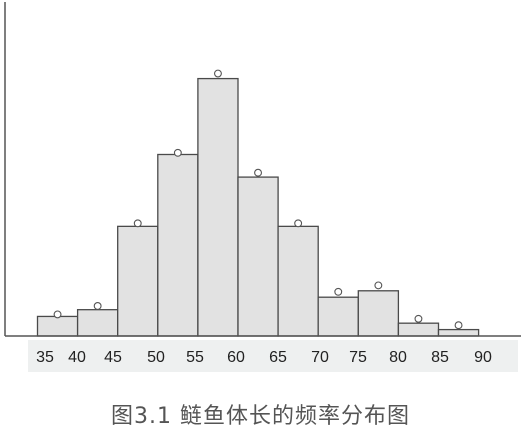  What do you see at coordinates (358, 357) in the screenshot?
I see `x-tick-label-75: 75` at bounding box center [358, 357].